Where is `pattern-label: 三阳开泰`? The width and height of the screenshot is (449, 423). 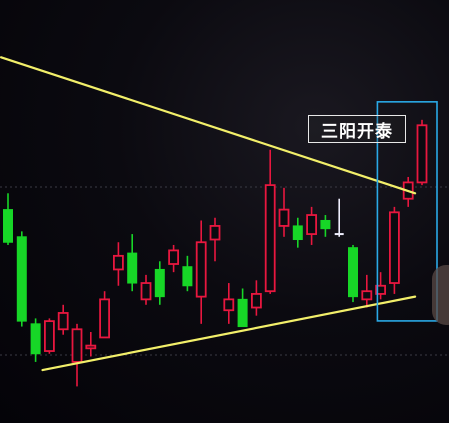
pattern-label: 三阳开泰 is located at coordinates (357, 129).